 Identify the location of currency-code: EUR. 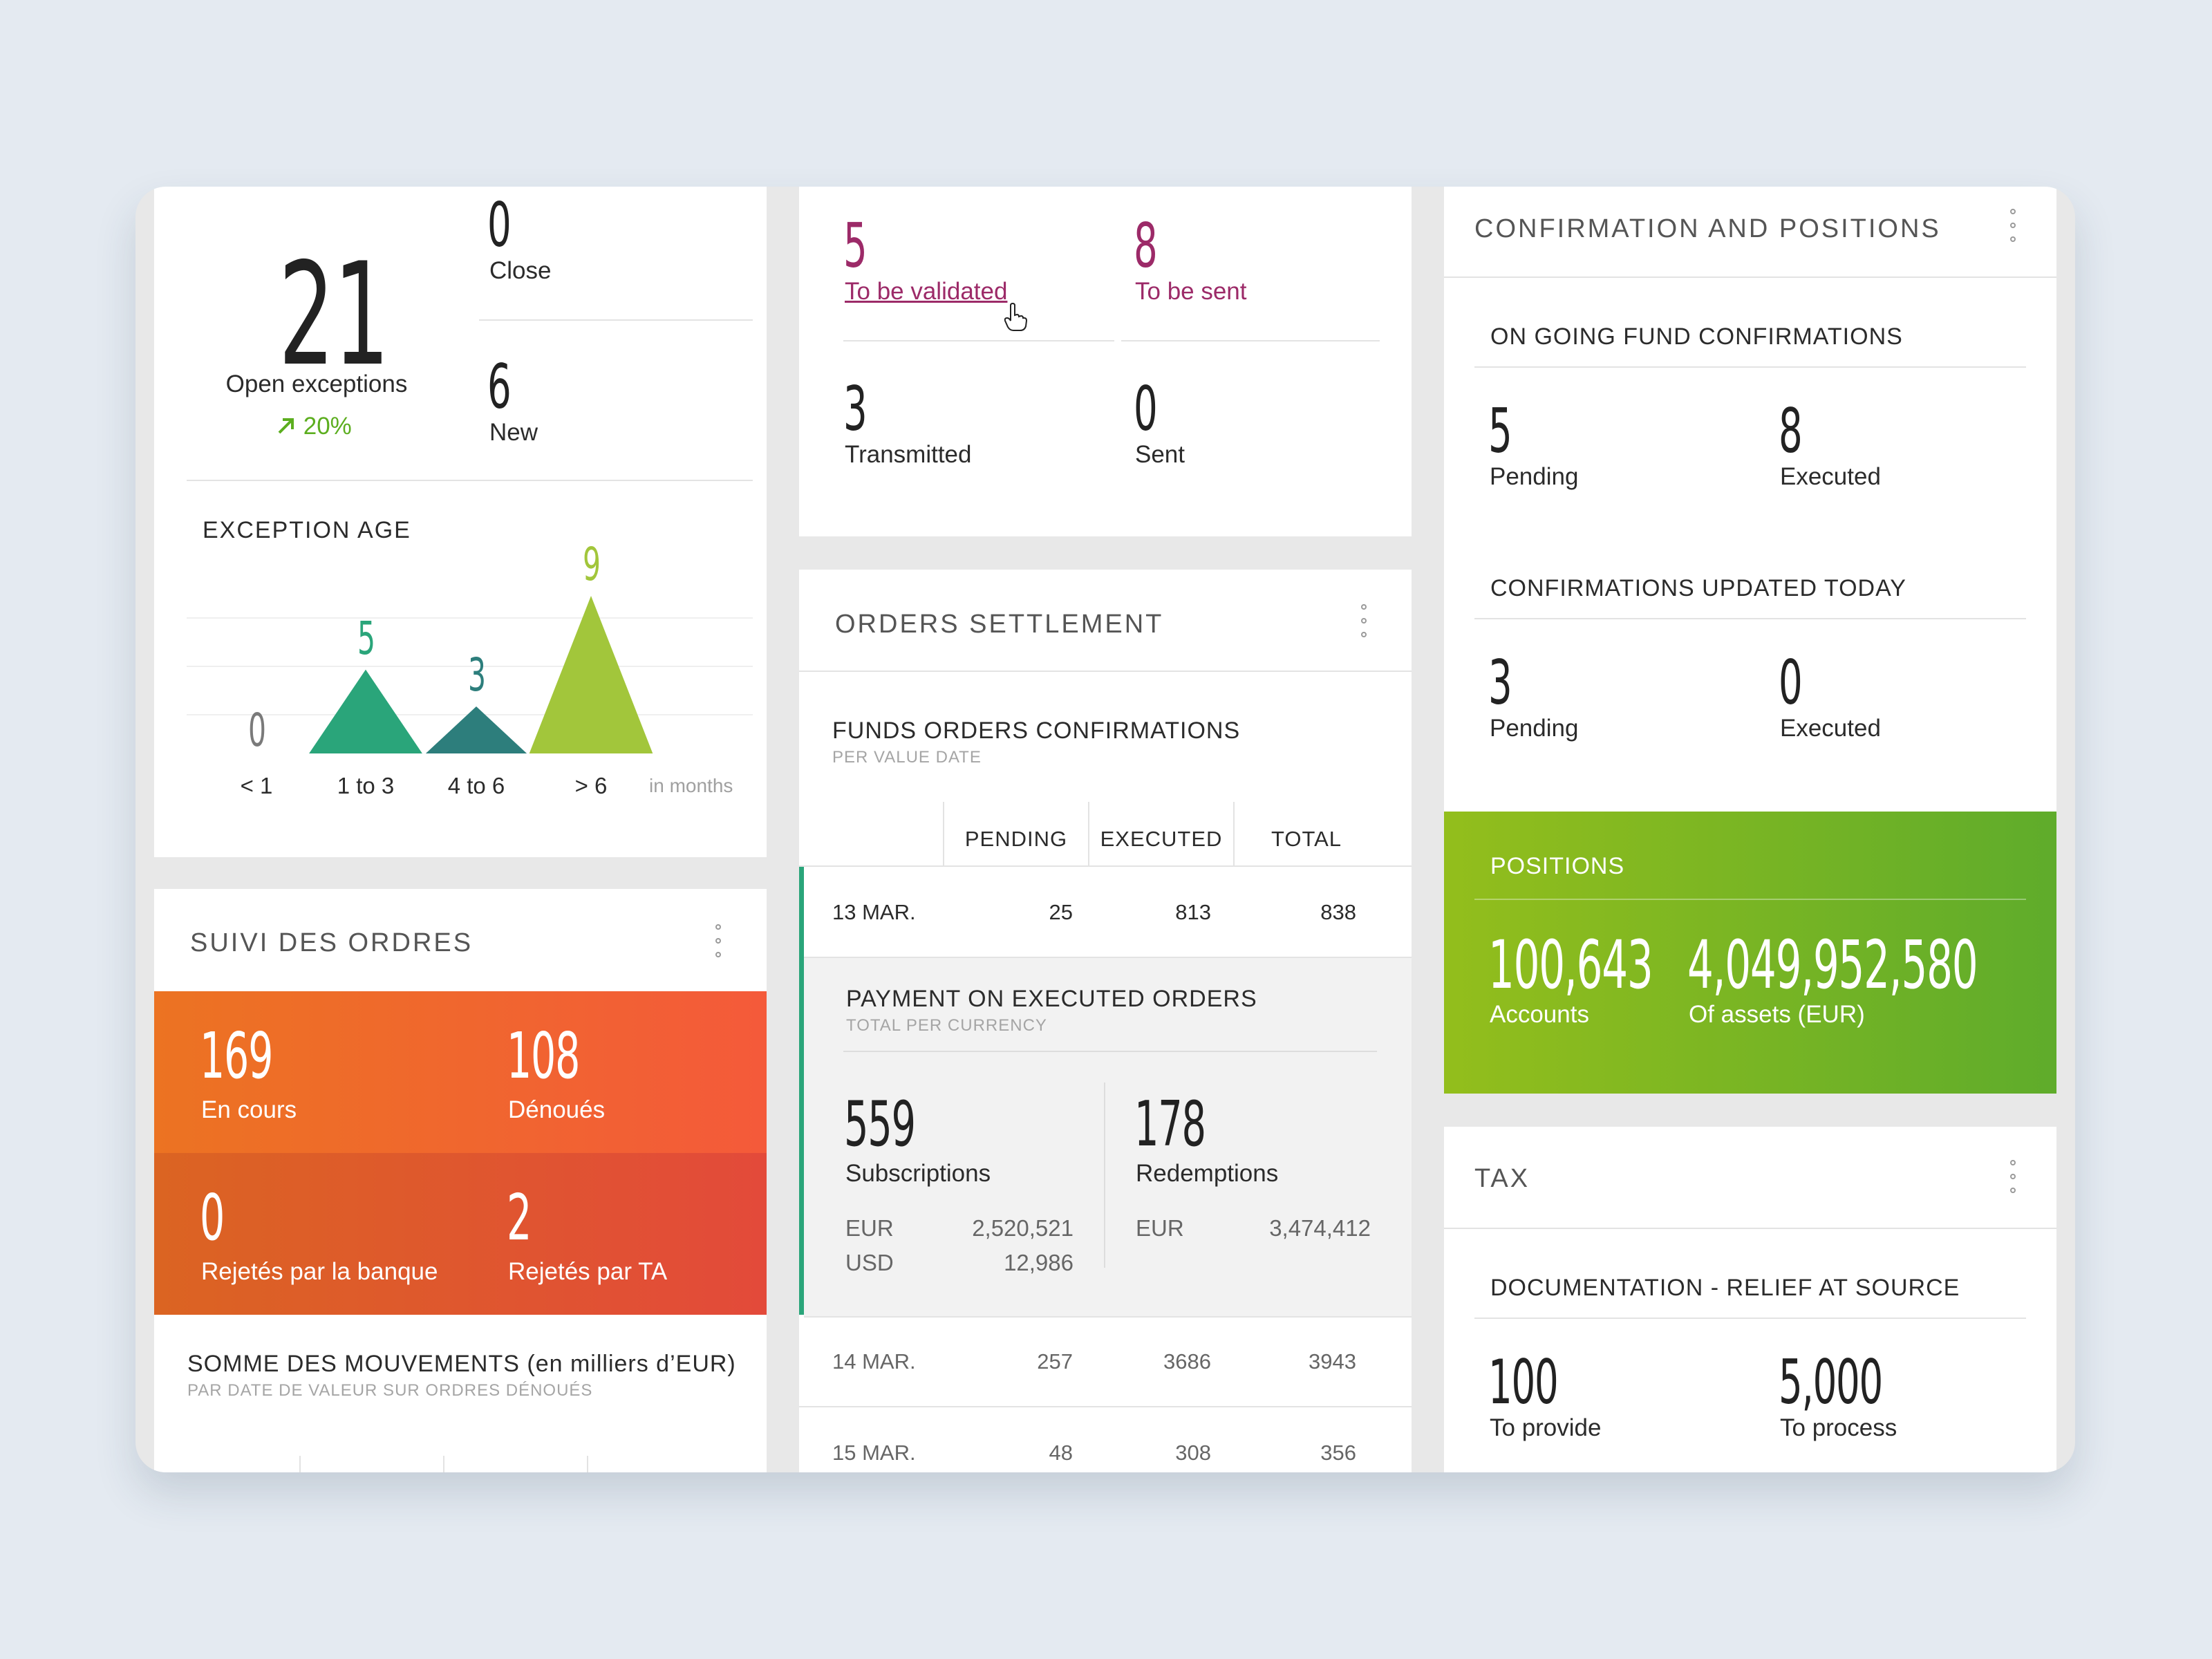
(1160, 1228).